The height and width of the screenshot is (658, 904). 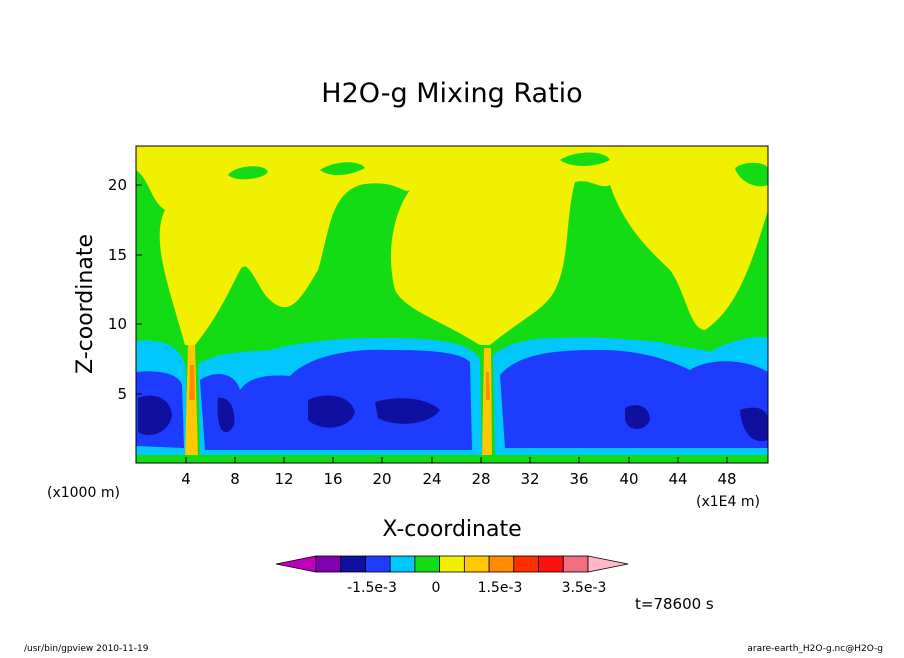 What do you see at coordinates (628, 479) in the screenshot?
I see `x-tick-label: 40` at bounding box center [628, 479].